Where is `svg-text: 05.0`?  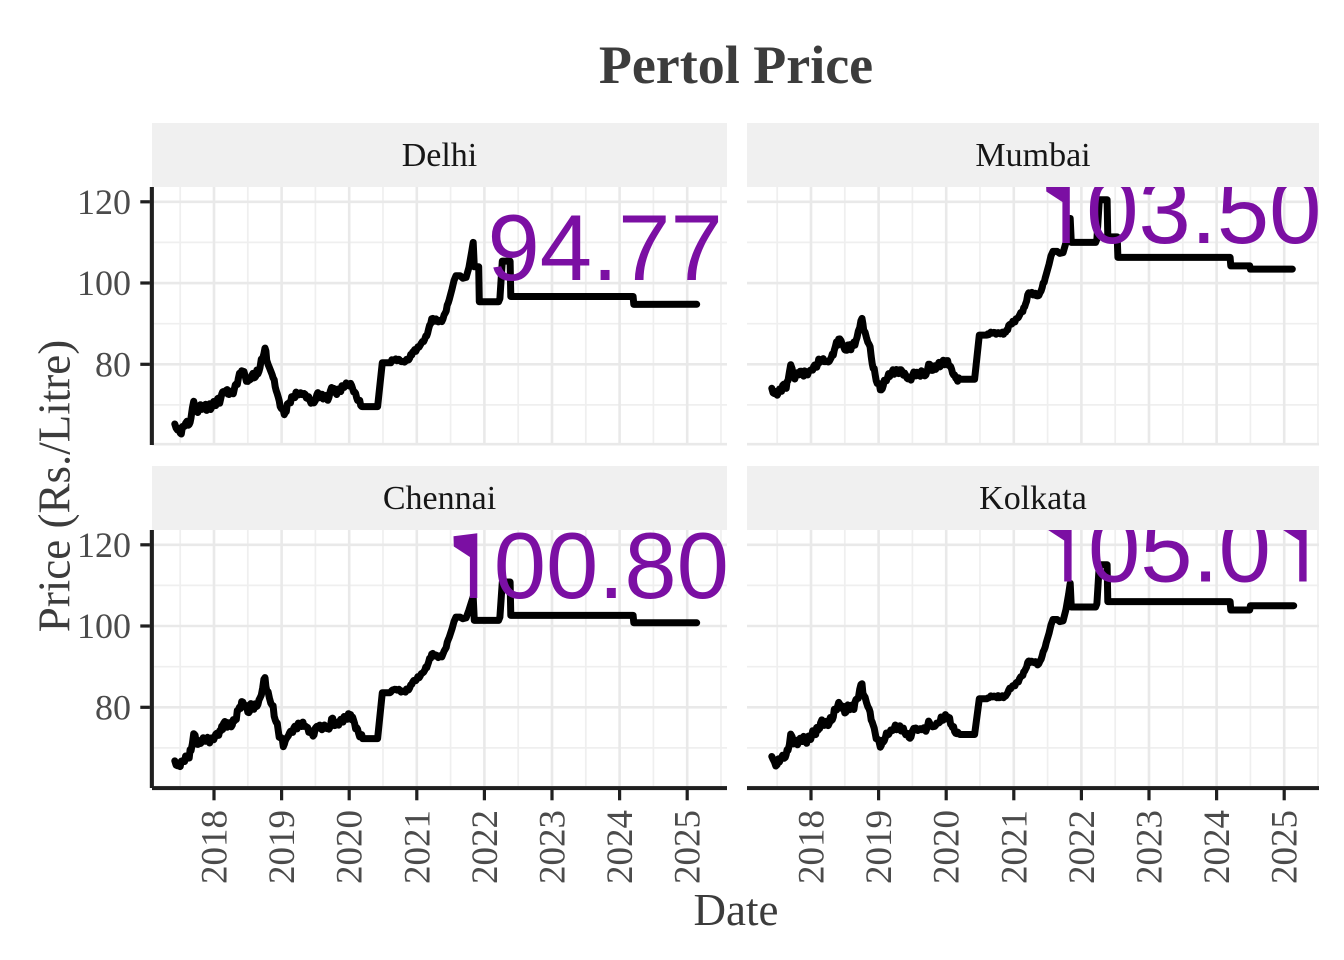 svg-text: 05.0 is located at coordinates (1179, 549).